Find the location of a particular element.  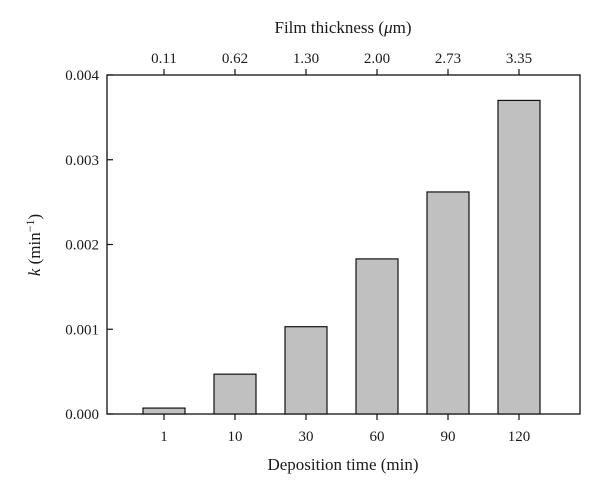

top-axis-title: Film thickness (μm) is located at coordinates (343, 27).